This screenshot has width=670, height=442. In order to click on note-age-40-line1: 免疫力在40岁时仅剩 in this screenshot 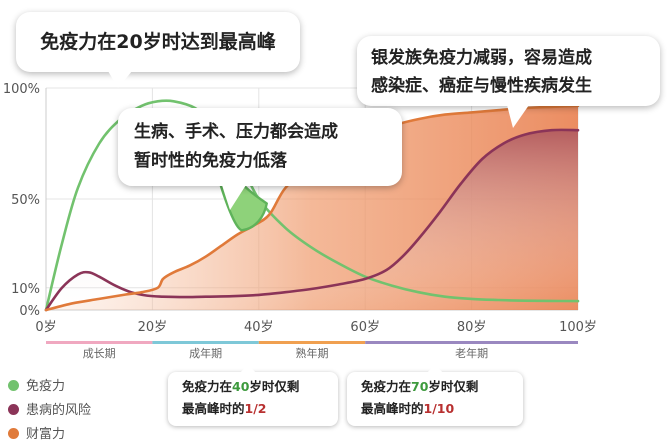, I will do `click(241, 386)`.